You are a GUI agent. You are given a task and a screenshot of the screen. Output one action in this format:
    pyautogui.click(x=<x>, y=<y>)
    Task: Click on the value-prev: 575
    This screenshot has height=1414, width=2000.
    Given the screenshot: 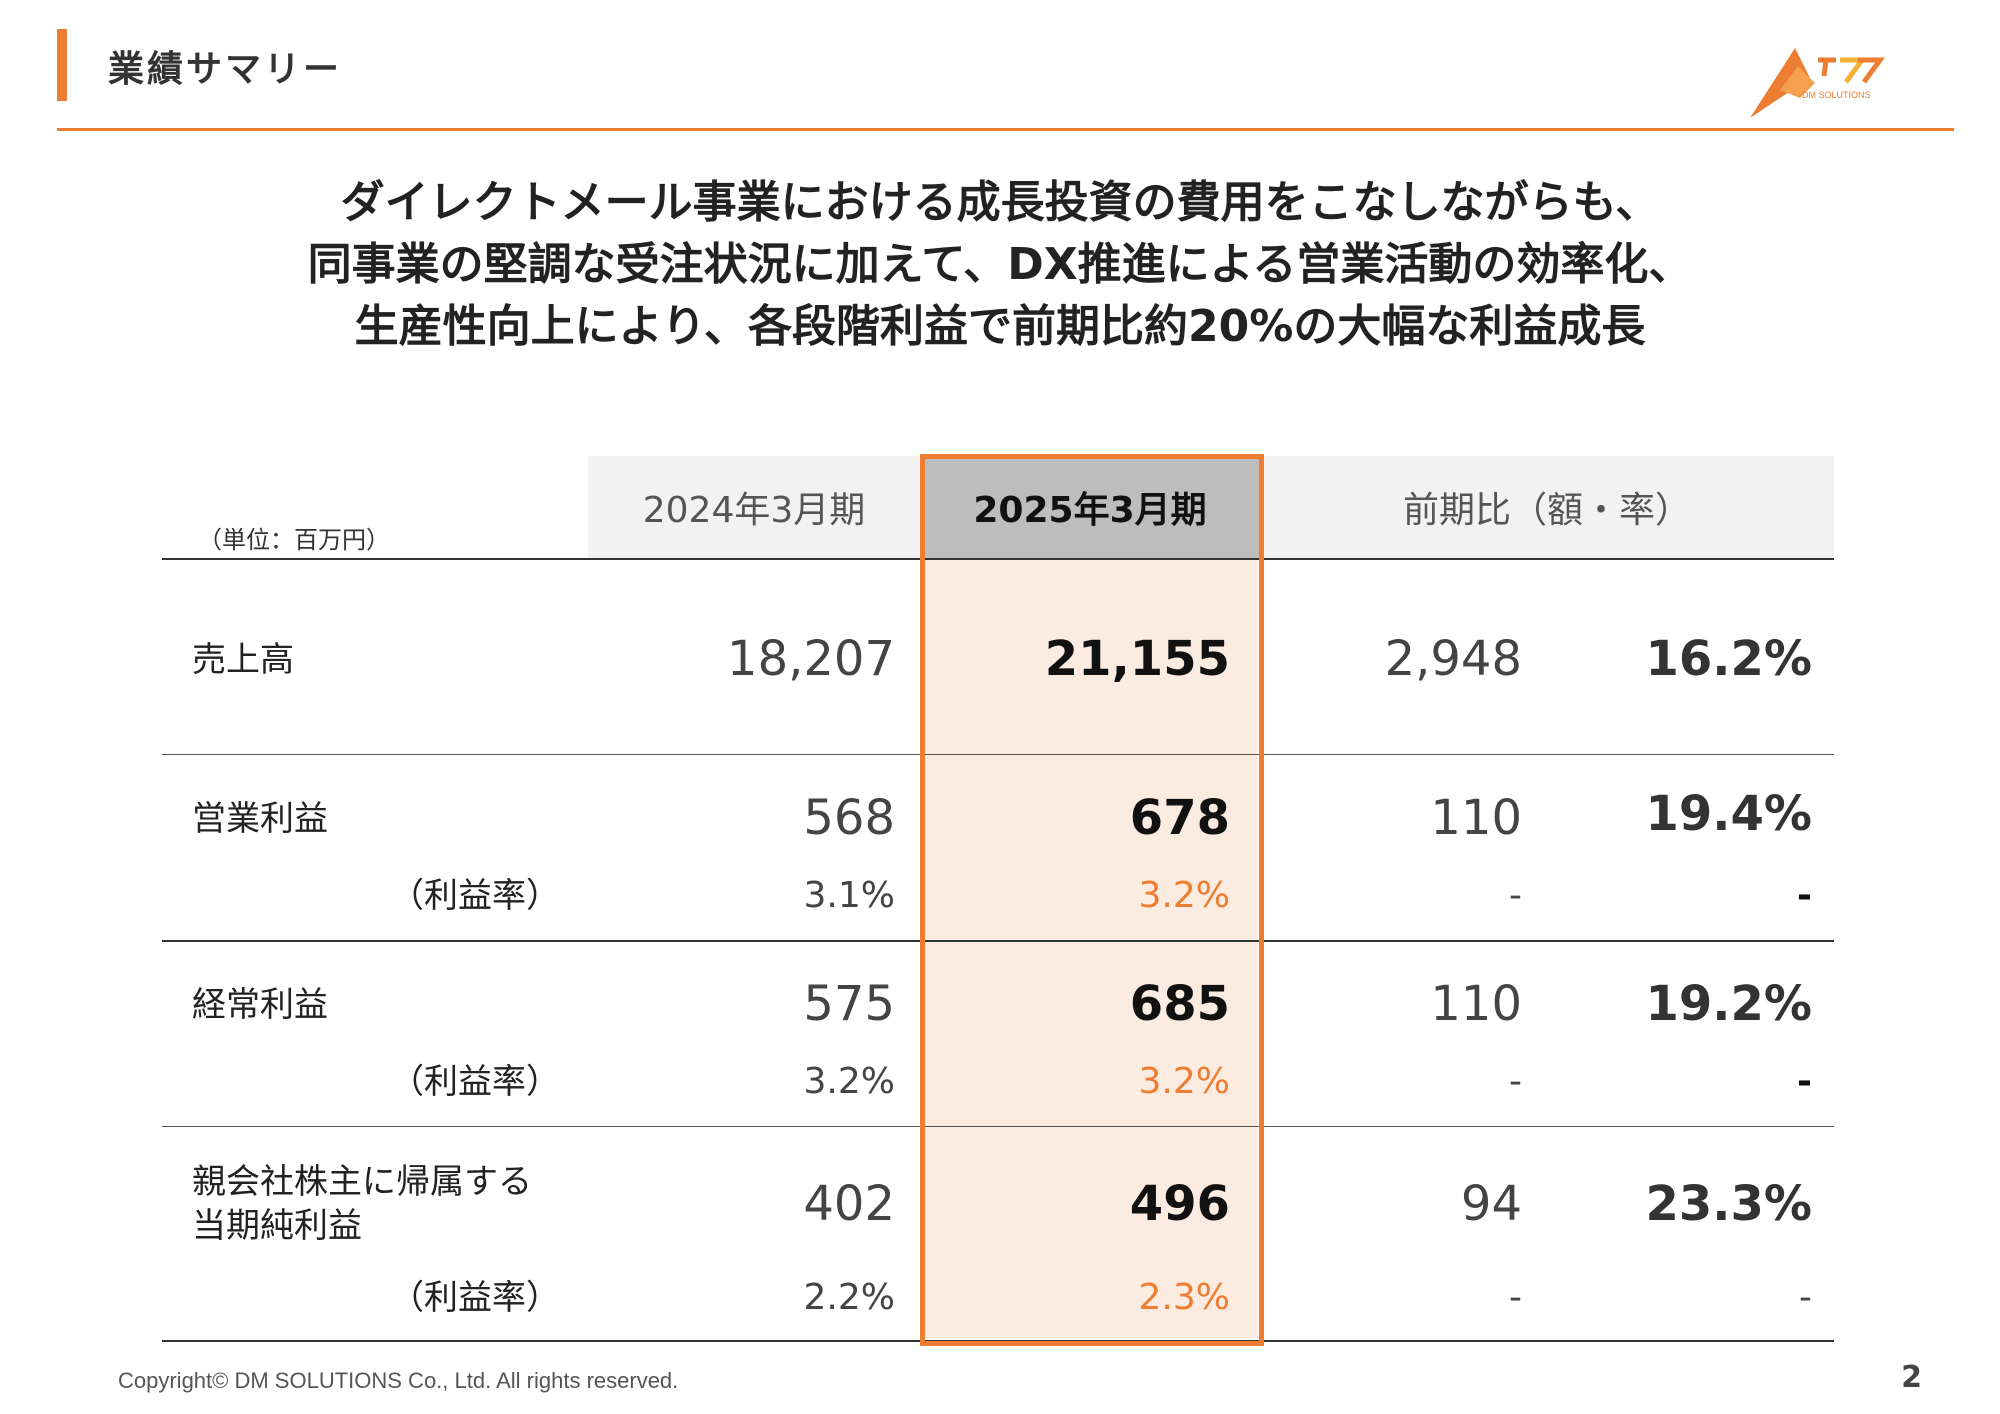 What is the action you would take?
    pyautogui.click(x=849, y=1004)
    